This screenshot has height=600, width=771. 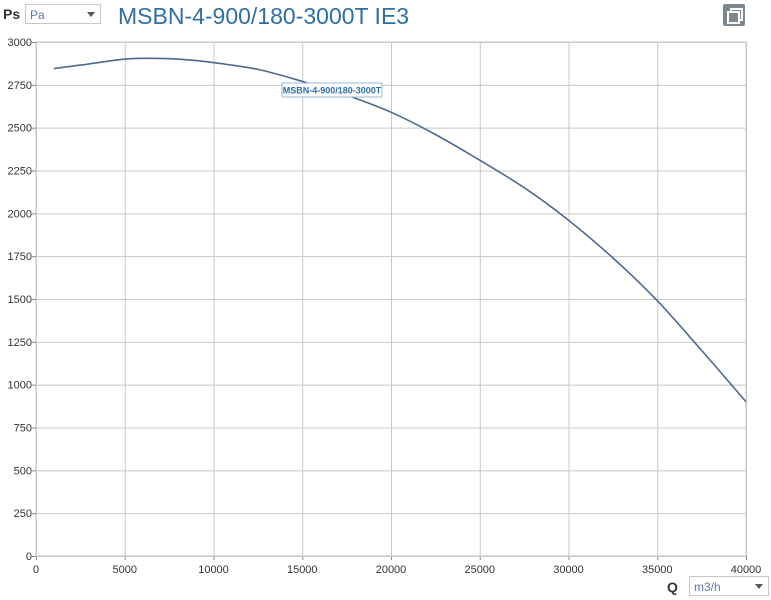 What do you see at coordinates (391, 570) in the screenshot?
I see `x-tick-label: 20000` at bounding box center [391, 570].